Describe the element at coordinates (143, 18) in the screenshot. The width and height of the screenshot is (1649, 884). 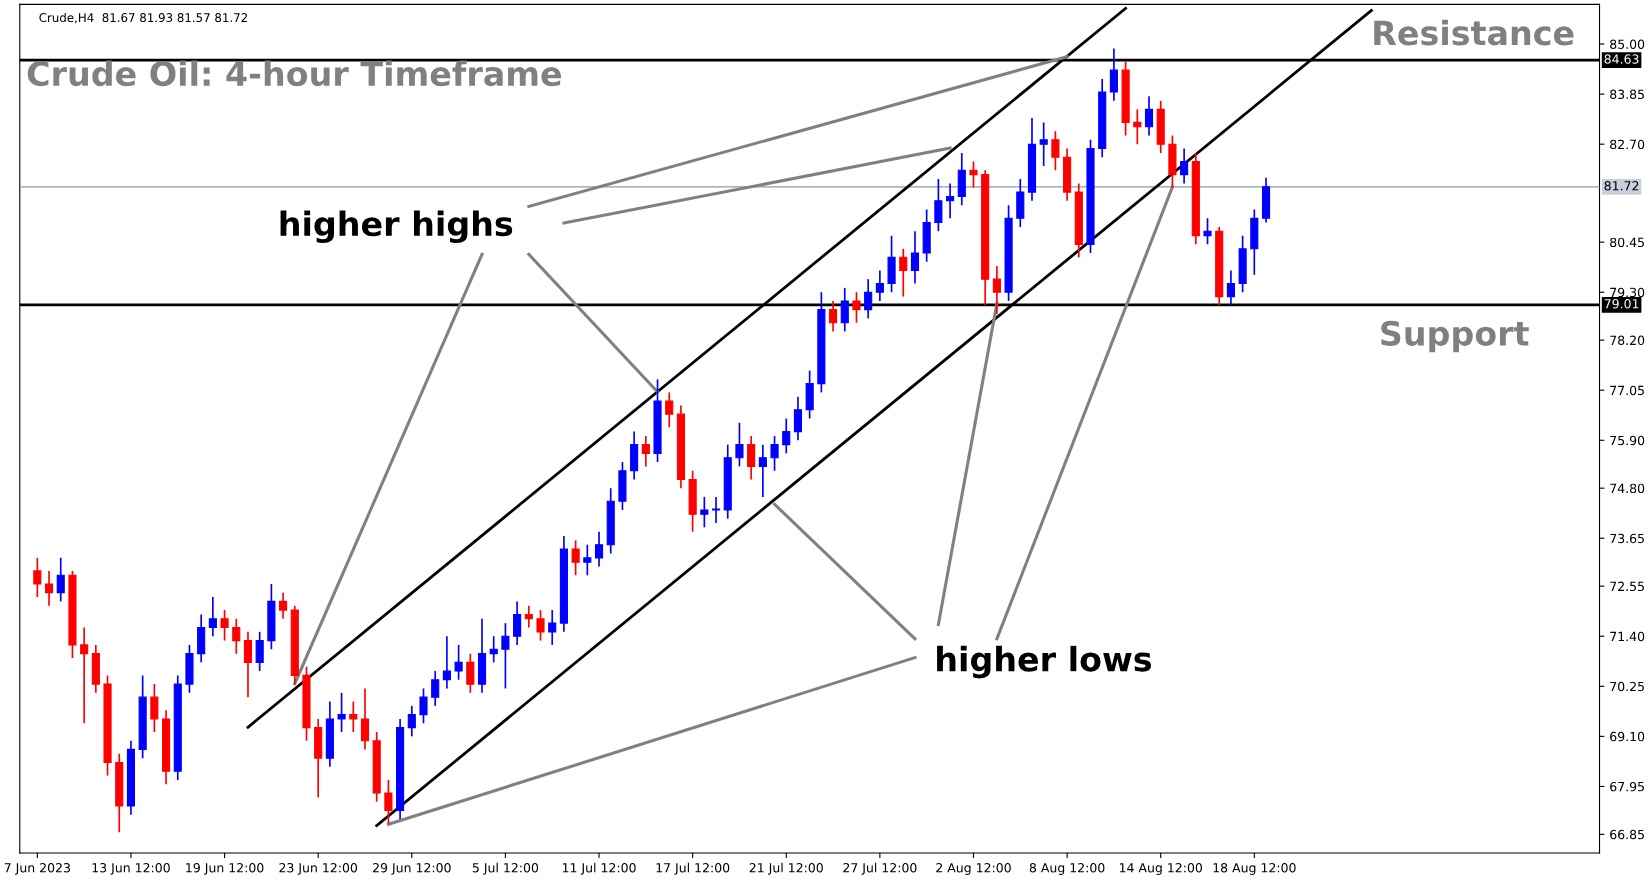
I see `text: Crude,H4 81.67 81.93 81.57 81.72` at that location.